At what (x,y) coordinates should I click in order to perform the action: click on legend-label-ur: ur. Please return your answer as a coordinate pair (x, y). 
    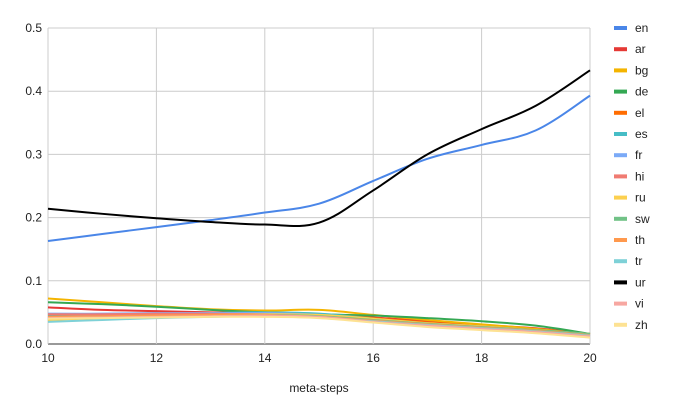
    Looking at the image, I should click on (640, 282).